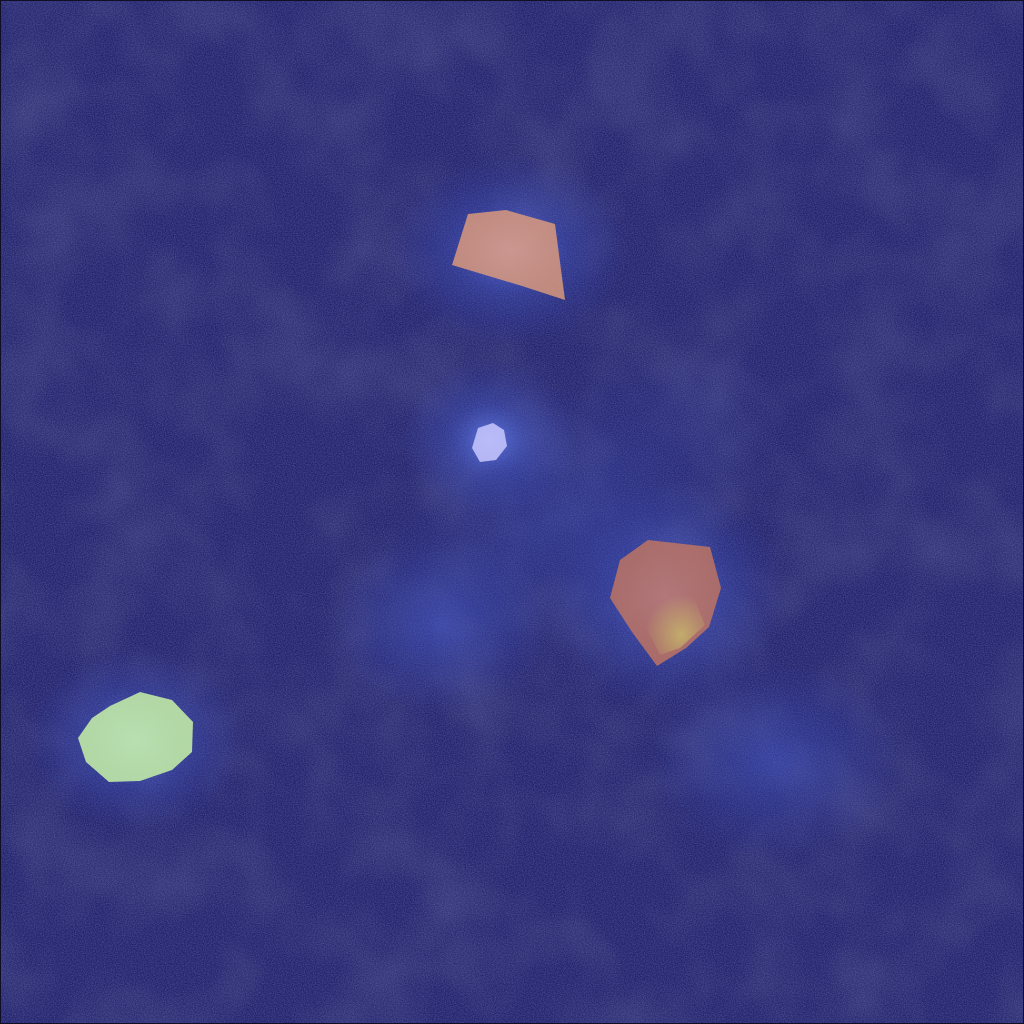 This screenshot has height=1024, width=1024. What do you see at coordinates (489, 442) in the screenshot?
I see `mask-lavender-center` at bounding box center [489, 442].